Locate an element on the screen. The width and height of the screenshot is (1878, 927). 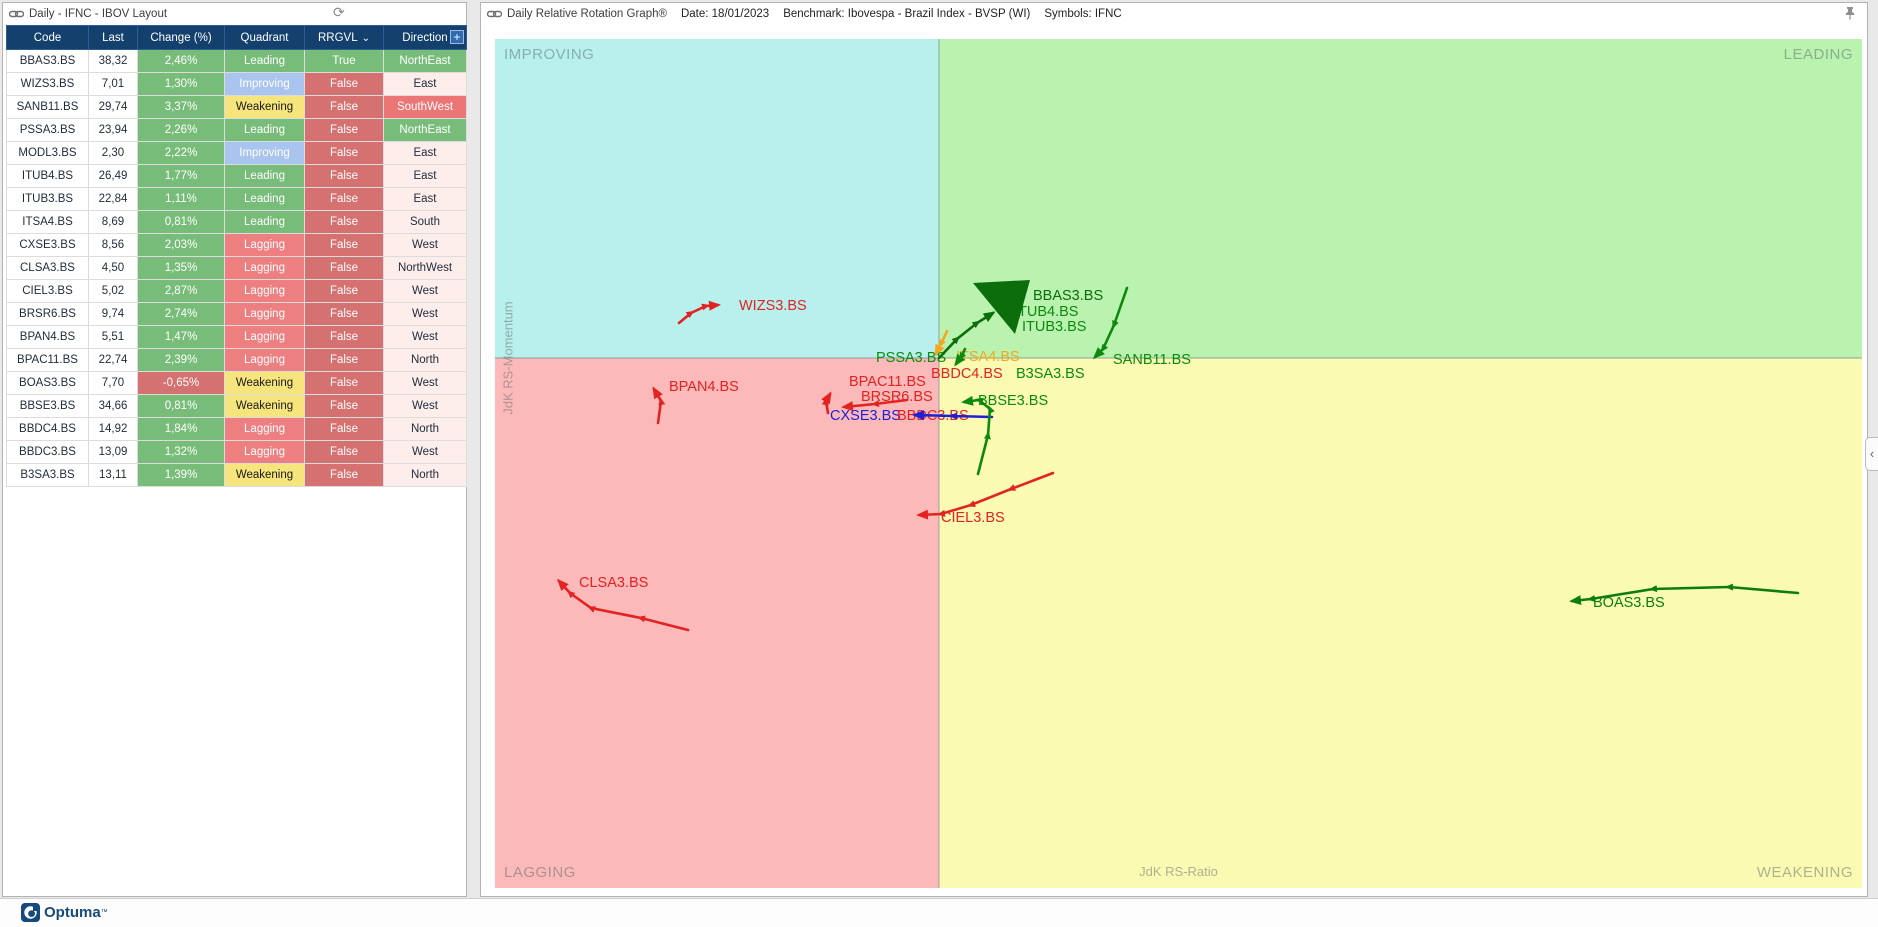
optuma-trademark: ™ is located at coordinates (104, 912).